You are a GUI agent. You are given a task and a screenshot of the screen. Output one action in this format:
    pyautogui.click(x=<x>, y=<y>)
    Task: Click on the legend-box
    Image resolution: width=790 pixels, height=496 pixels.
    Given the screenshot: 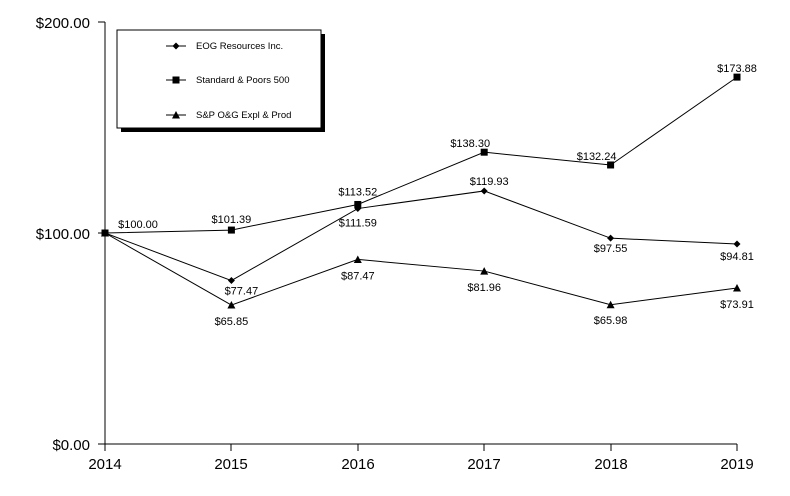 What is the action you would take?
    pyautogui.click(x=219, y=79)
    